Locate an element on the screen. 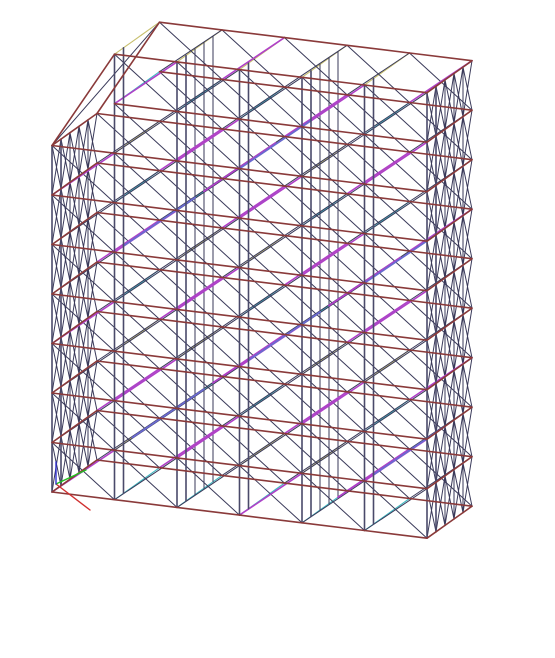 The height and width of the screenshot is (658, 555). coordinate-axis-icon is located at coordinates (73, 486).